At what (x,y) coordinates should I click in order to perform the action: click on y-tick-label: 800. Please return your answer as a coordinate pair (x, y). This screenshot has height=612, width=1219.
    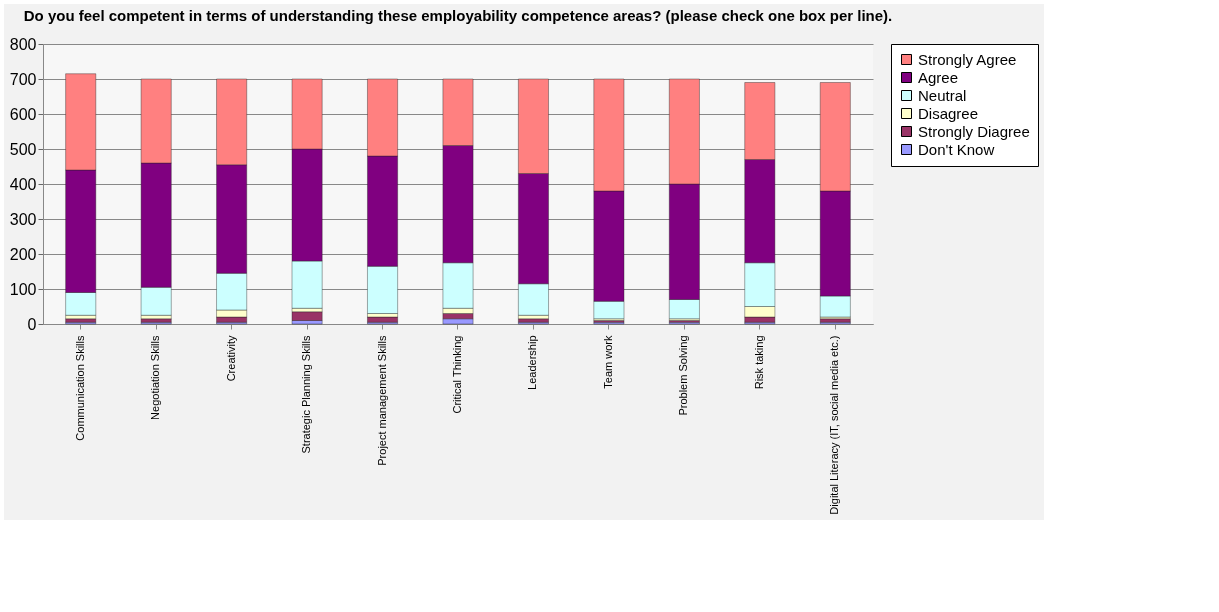
    Looking at the image, I should click on (23, 44).